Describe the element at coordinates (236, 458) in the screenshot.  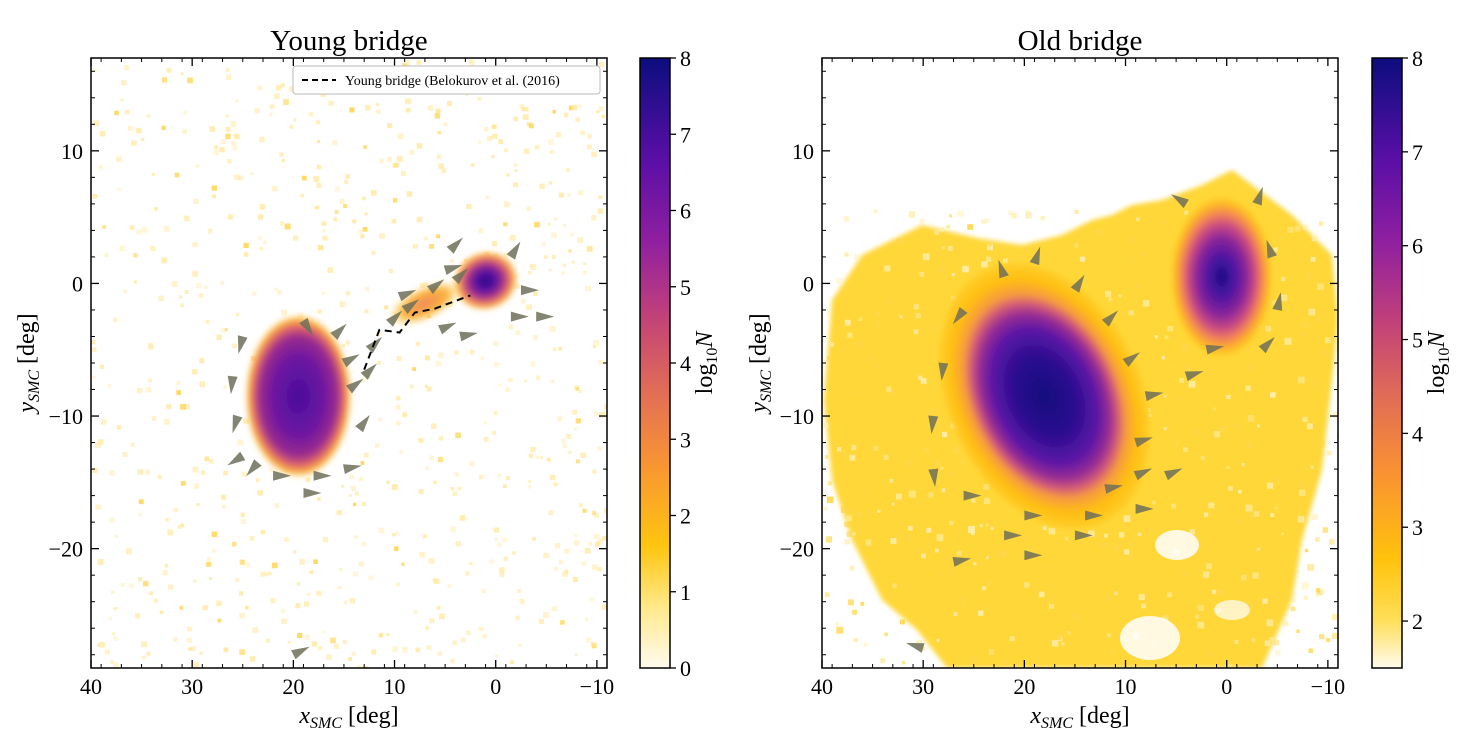
I see `young-velocity-arrow` at that location.